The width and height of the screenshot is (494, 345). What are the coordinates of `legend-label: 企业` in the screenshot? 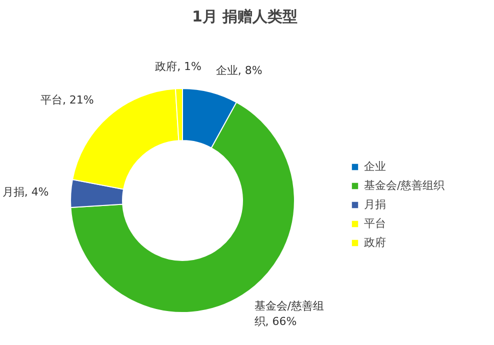 It's located at (375, 166).